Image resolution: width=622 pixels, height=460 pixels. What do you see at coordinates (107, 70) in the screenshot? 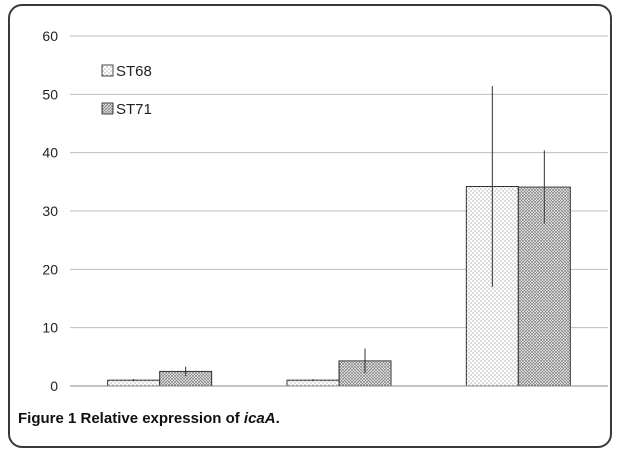
I see `legend-swatch-st68` at bounding box center [107, 70].